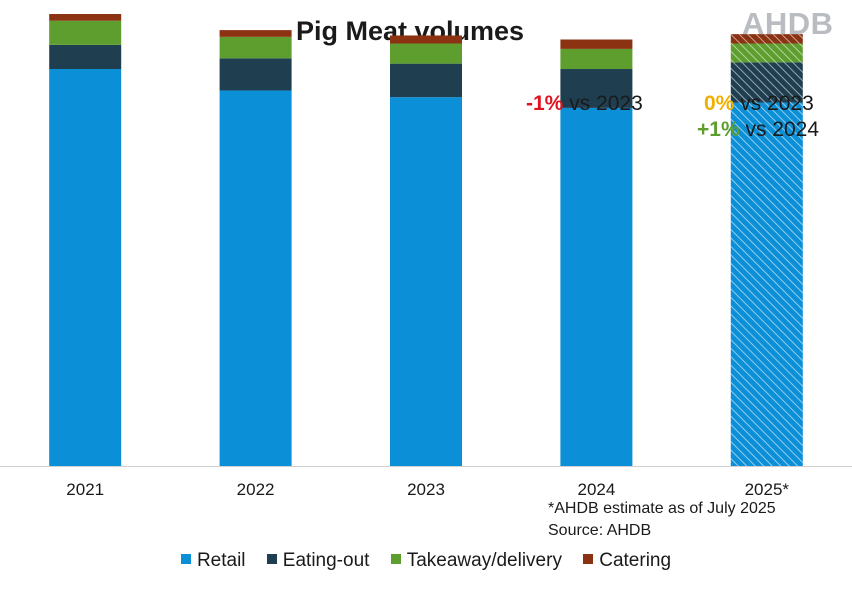 The width and height of the screenshot is (852, 589). I want to click on bar-segment-catering-2022, so click(255, 33).